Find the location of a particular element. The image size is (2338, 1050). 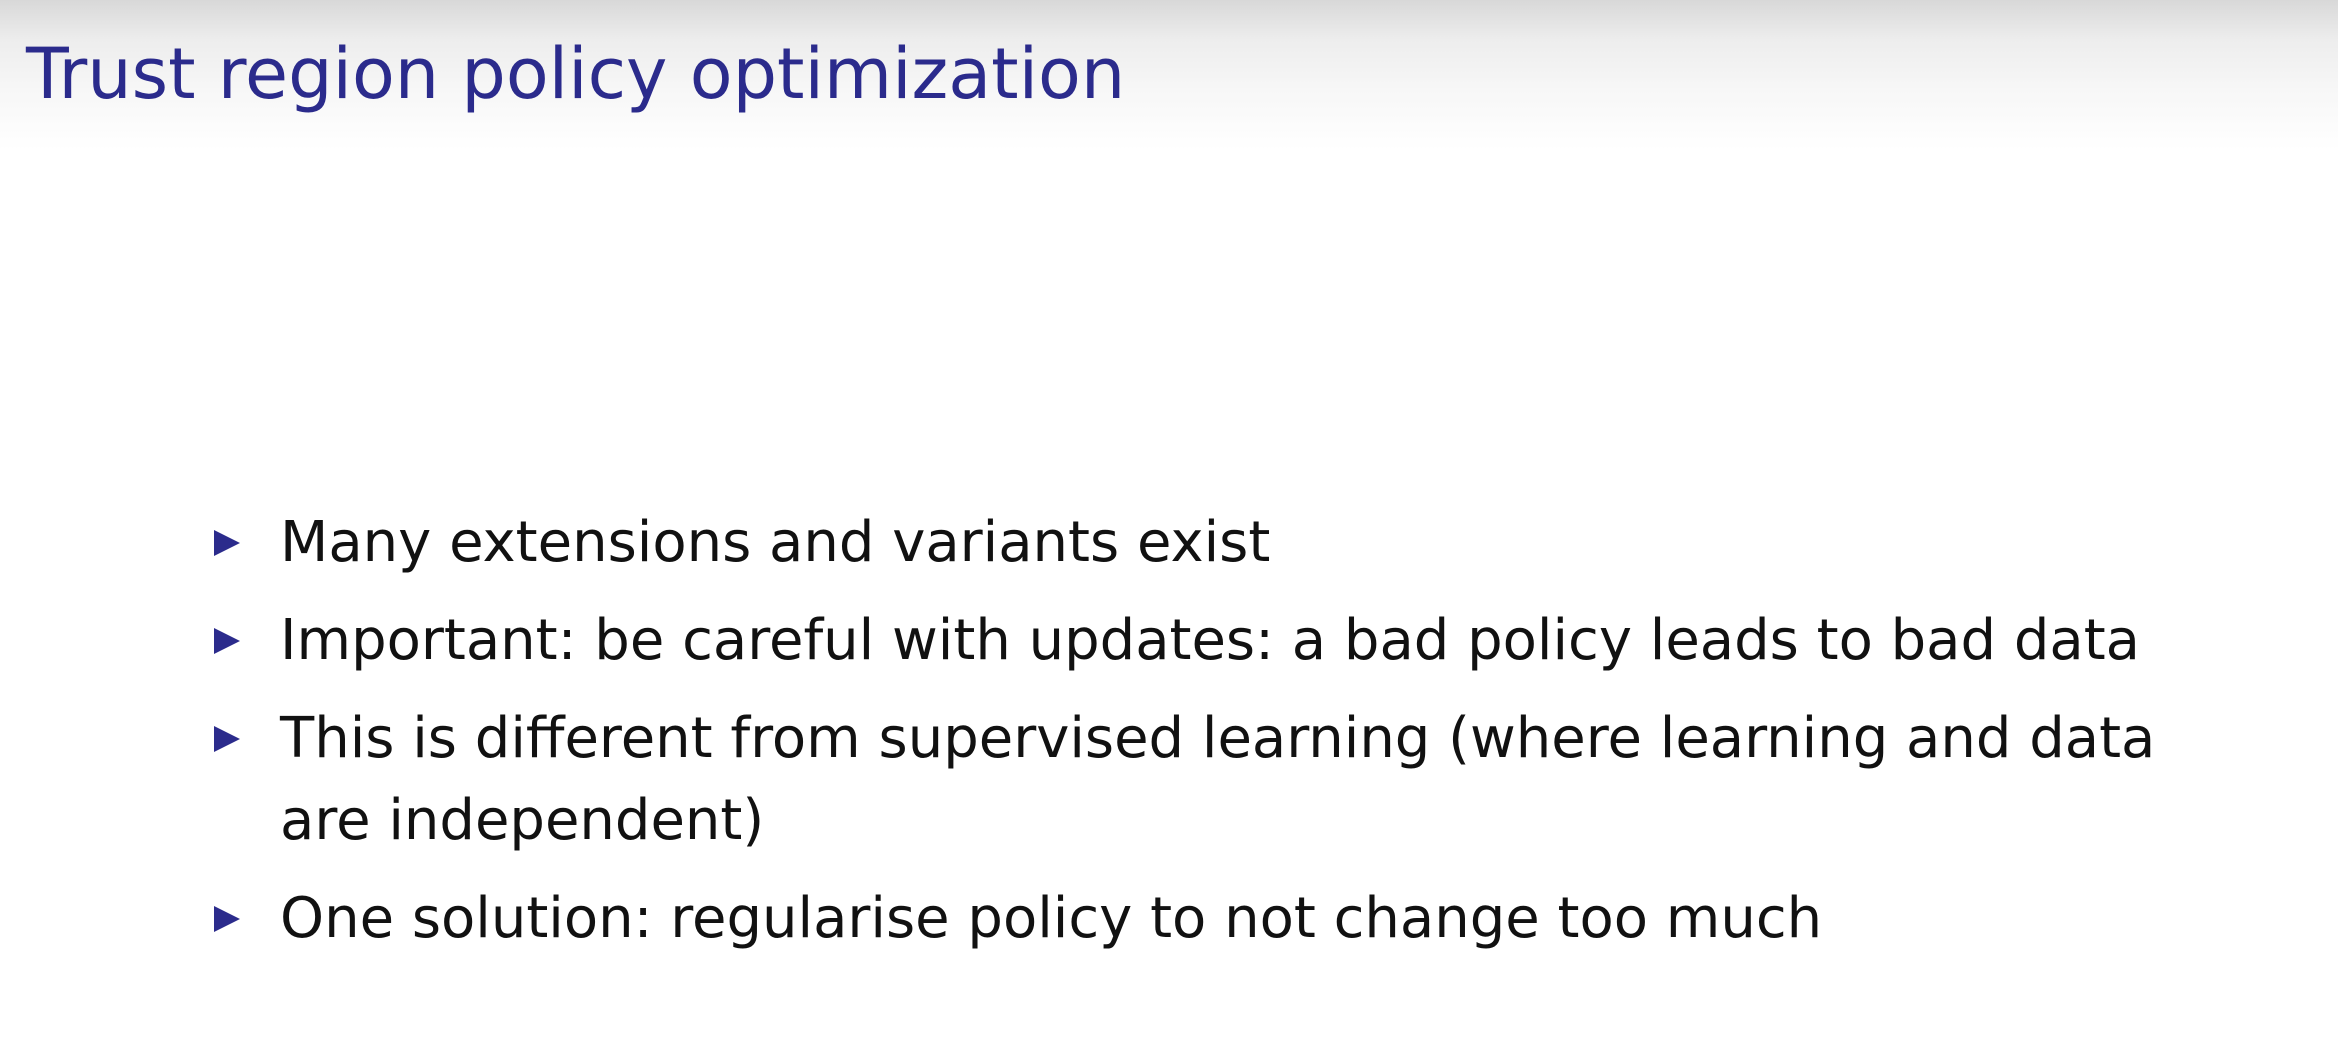

slide-title: Trust region policy optimization is located at coordinates (576, 74).